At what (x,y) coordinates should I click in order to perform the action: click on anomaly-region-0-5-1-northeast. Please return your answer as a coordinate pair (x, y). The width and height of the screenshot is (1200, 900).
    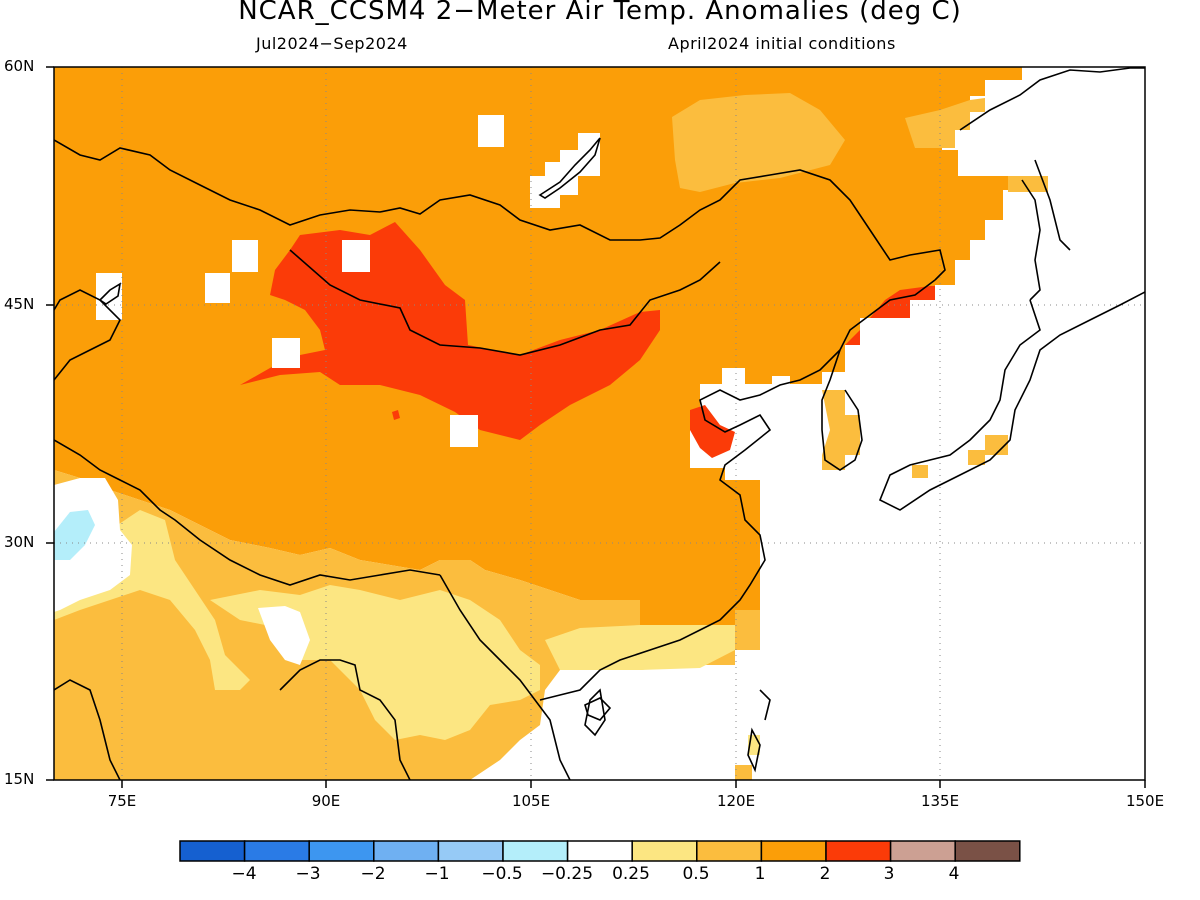
    Looking at the image, I should click on (945, 123).